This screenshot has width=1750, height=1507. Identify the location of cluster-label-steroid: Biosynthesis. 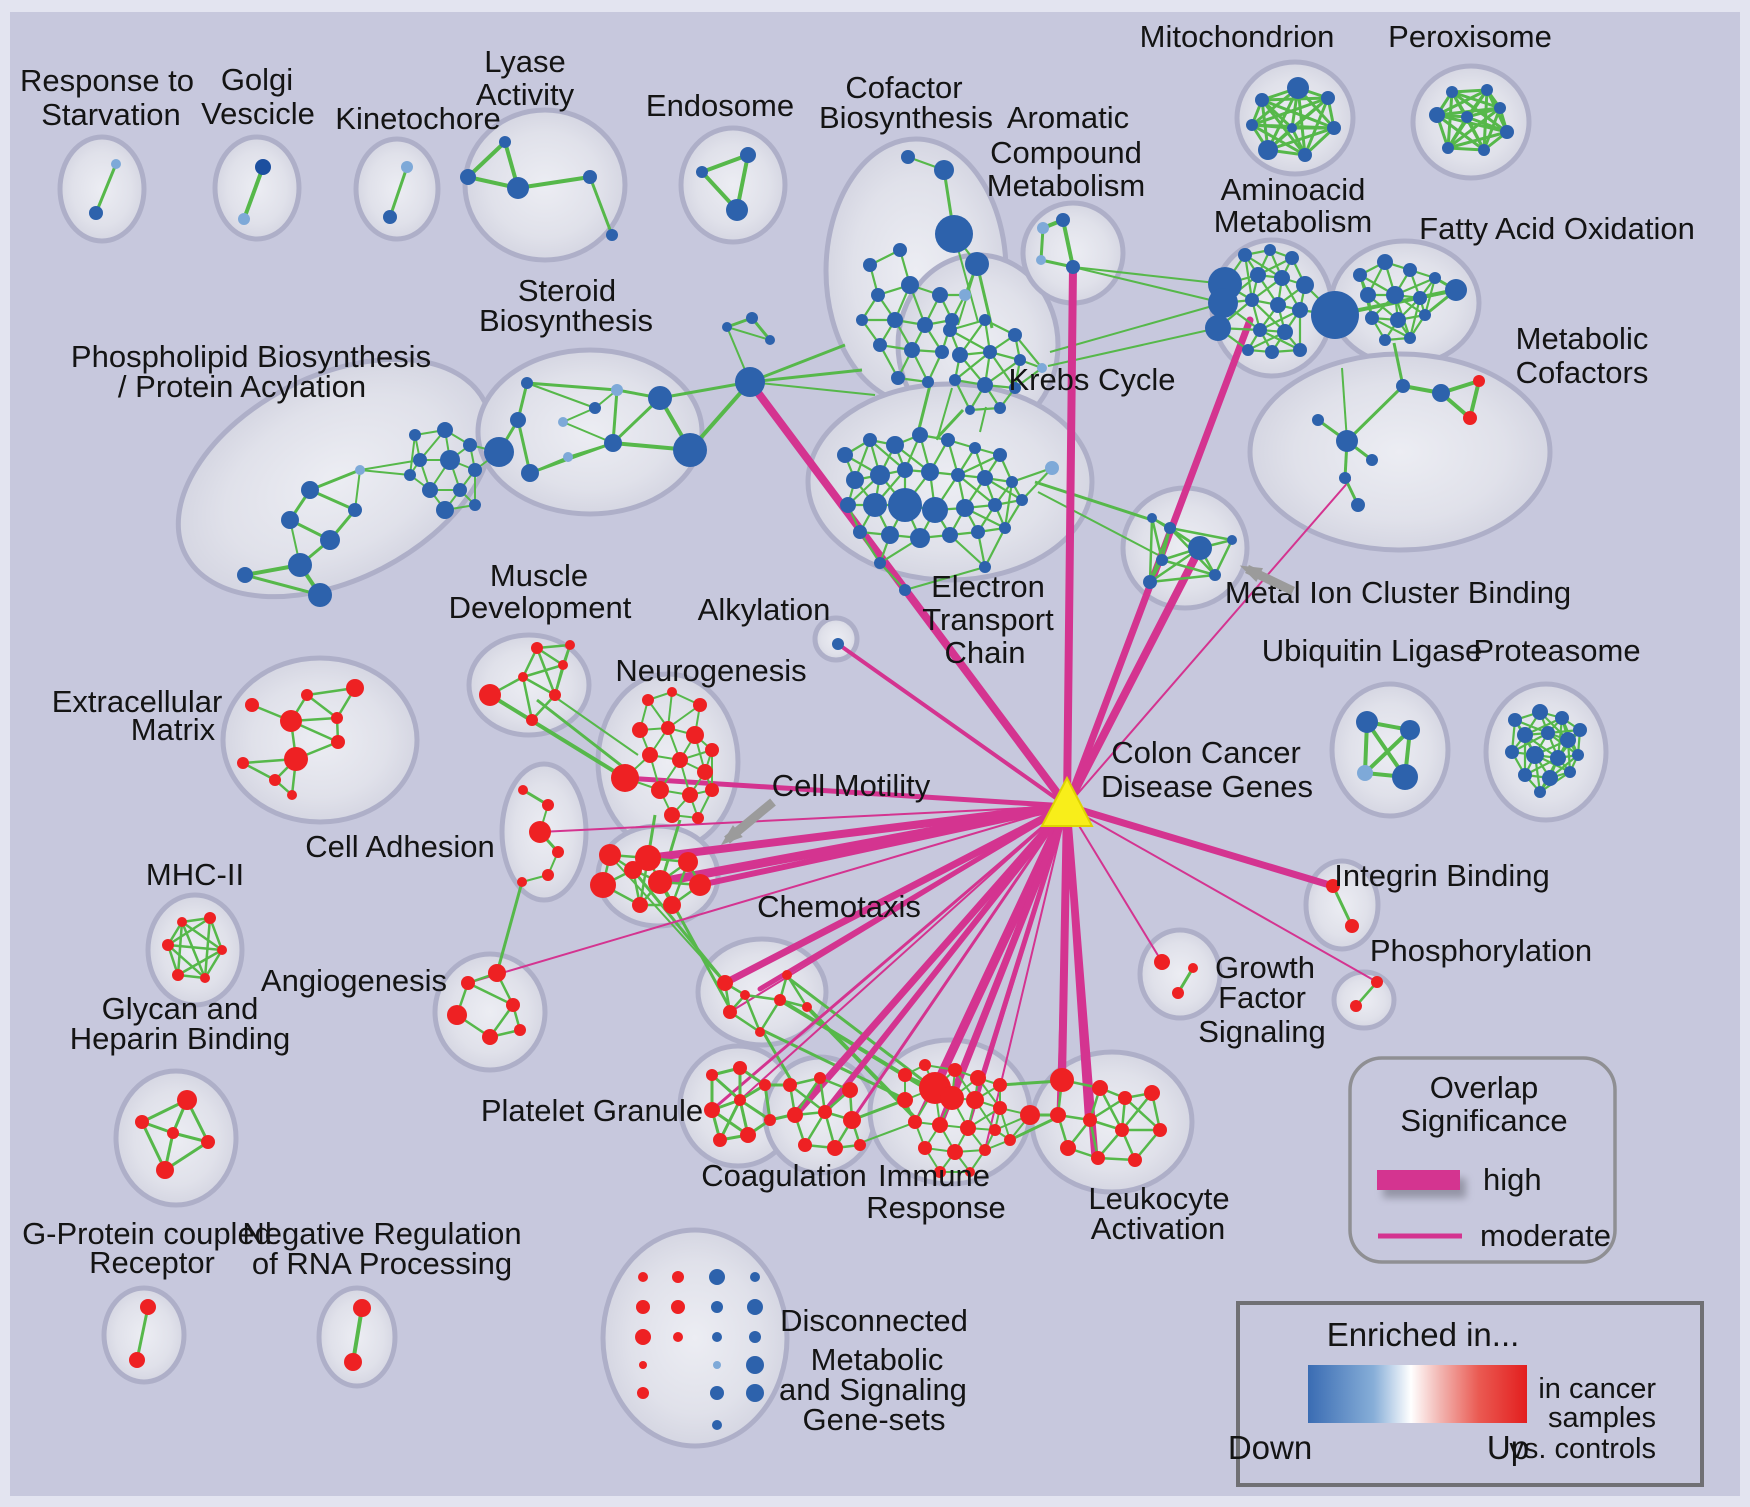
(566, 320).